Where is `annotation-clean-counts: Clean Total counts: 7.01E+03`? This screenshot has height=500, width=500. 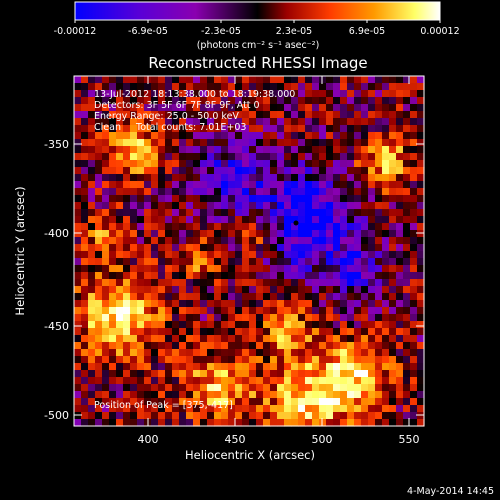 annotation-clean-counts: Clean Total counts: 7.01E+03 is located at coordinates (170, 127).